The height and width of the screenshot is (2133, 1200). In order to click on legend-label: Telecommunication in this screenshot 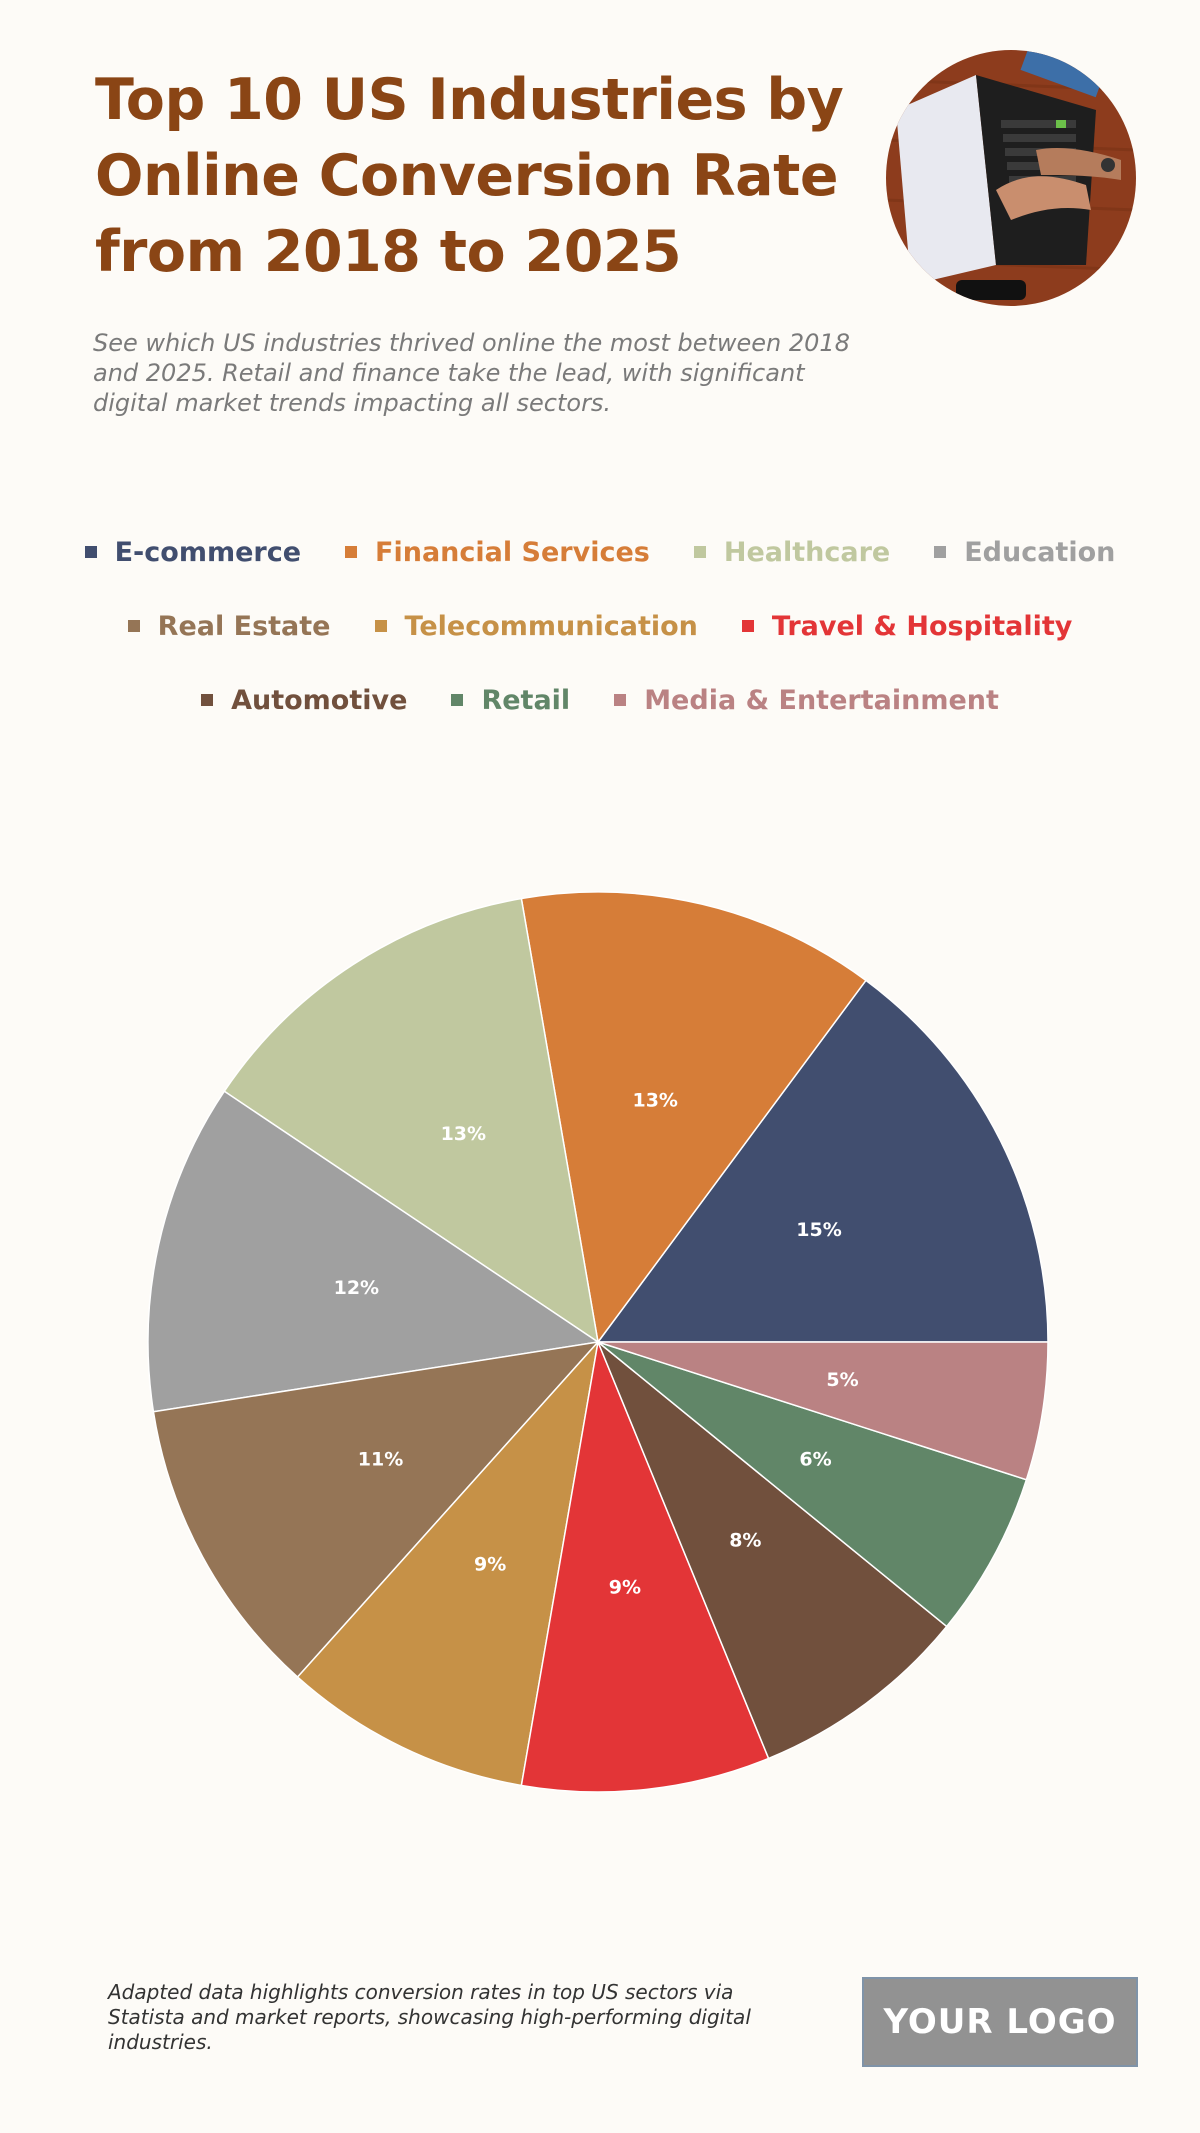, I will do `click(551, 626)`.